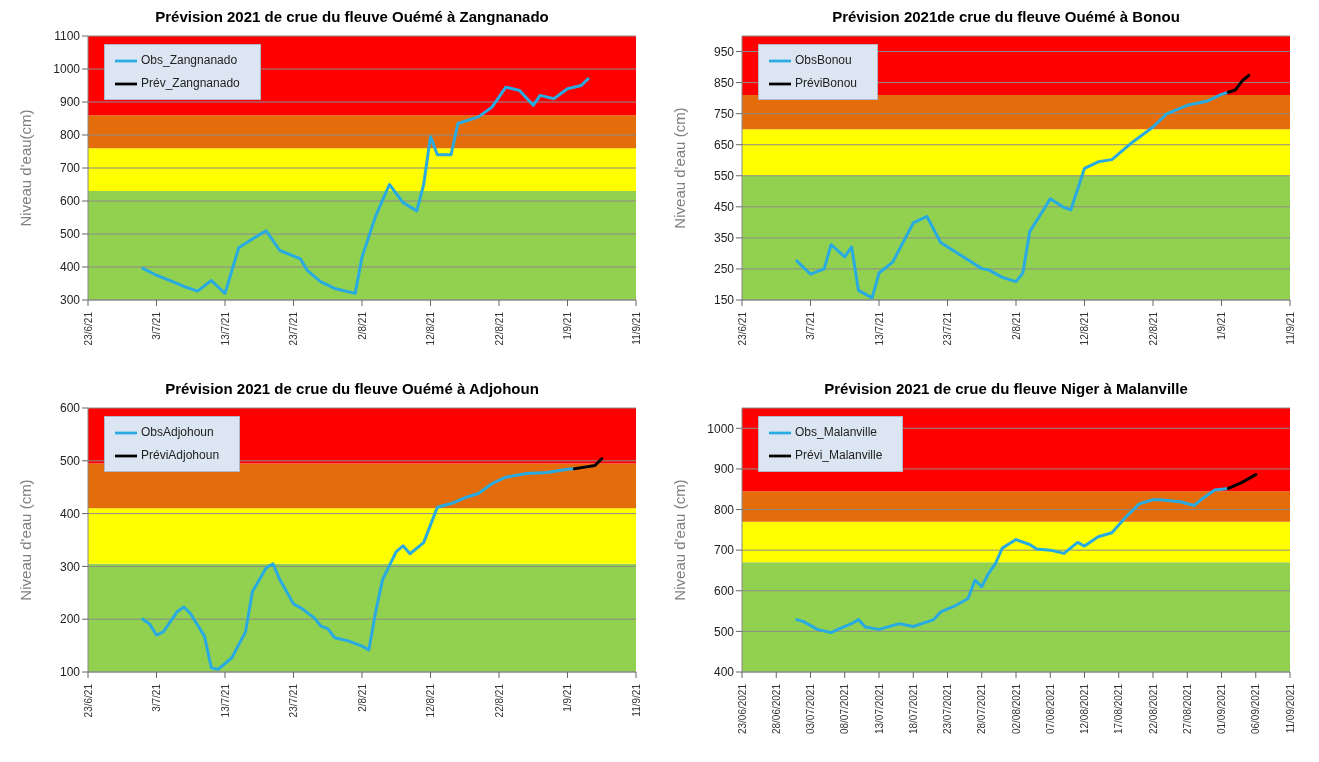 The width and height of the screenshot is (1319, 762). Describe the element at coordinates (180, 454) in the screenshot. I see `legend-label: PréviAdjohoun` at that location.